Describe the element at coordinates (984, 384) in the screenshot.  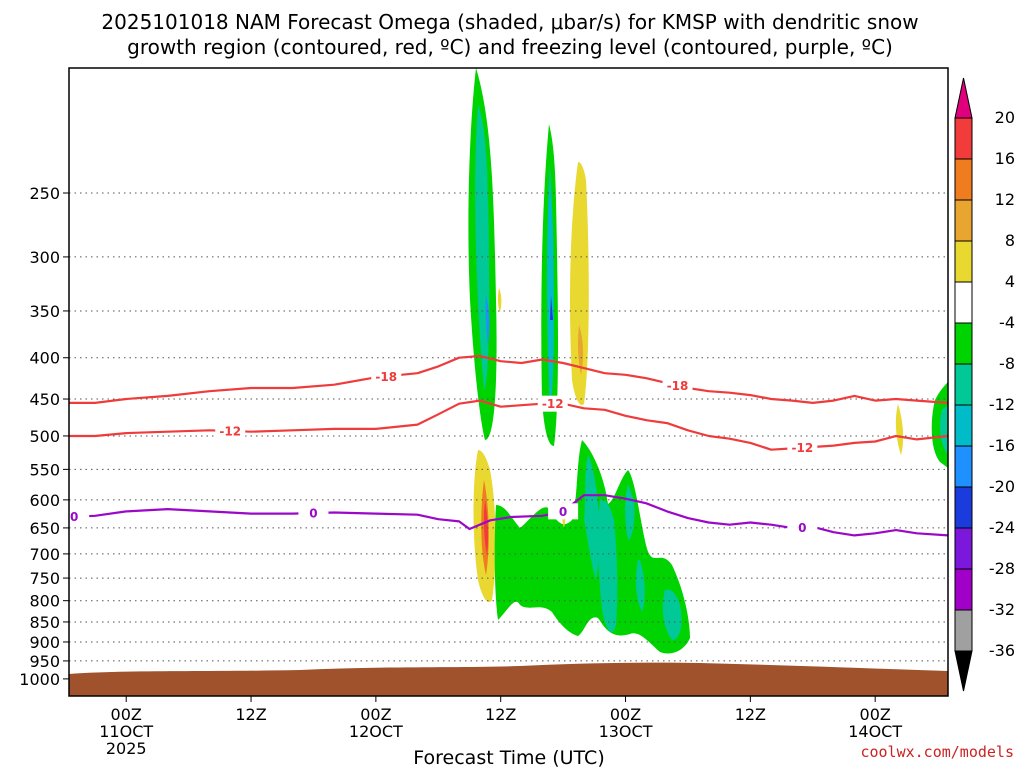
I see `omega-colorbar: 20 16 12 8 4 -4 -8 -12 -16 -20 -24 -28 -32 -36` at that location.